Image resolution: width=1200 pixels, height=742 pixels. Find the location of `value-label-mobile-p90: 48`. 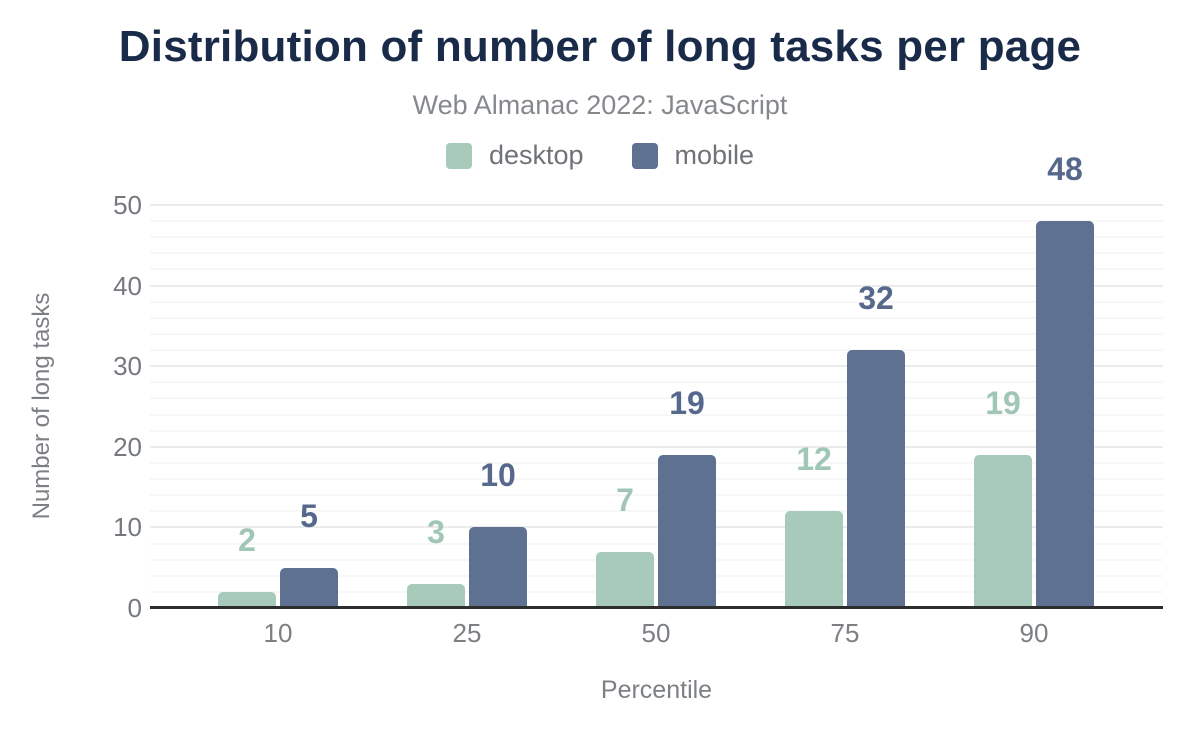

value-label-mobile-p90: 48 is located at coordinates (1065, 169).